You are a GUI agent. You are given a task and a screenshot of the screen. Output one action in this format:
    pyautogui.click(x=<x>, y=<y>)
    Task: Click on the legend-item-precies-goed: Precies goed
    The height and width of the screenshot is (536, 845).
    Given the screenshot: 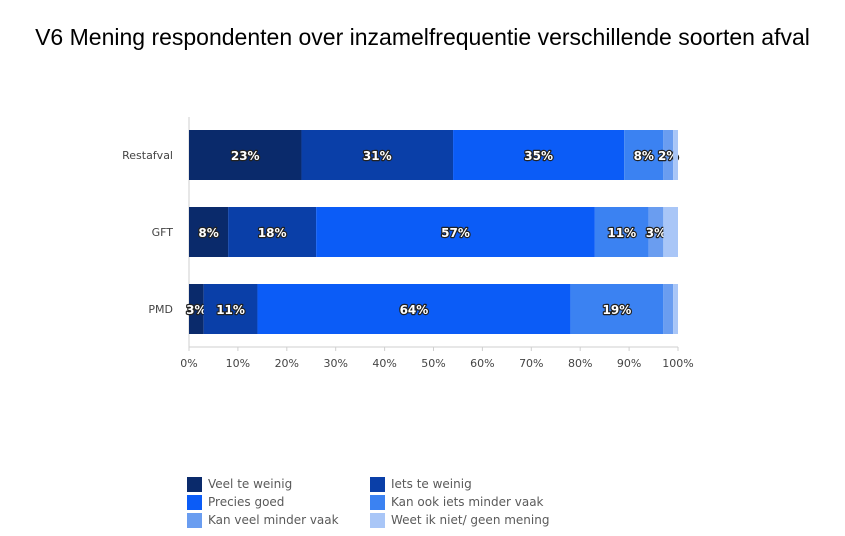 What is the action you would take?
    pyautogui.click(x=278, y=502)
    